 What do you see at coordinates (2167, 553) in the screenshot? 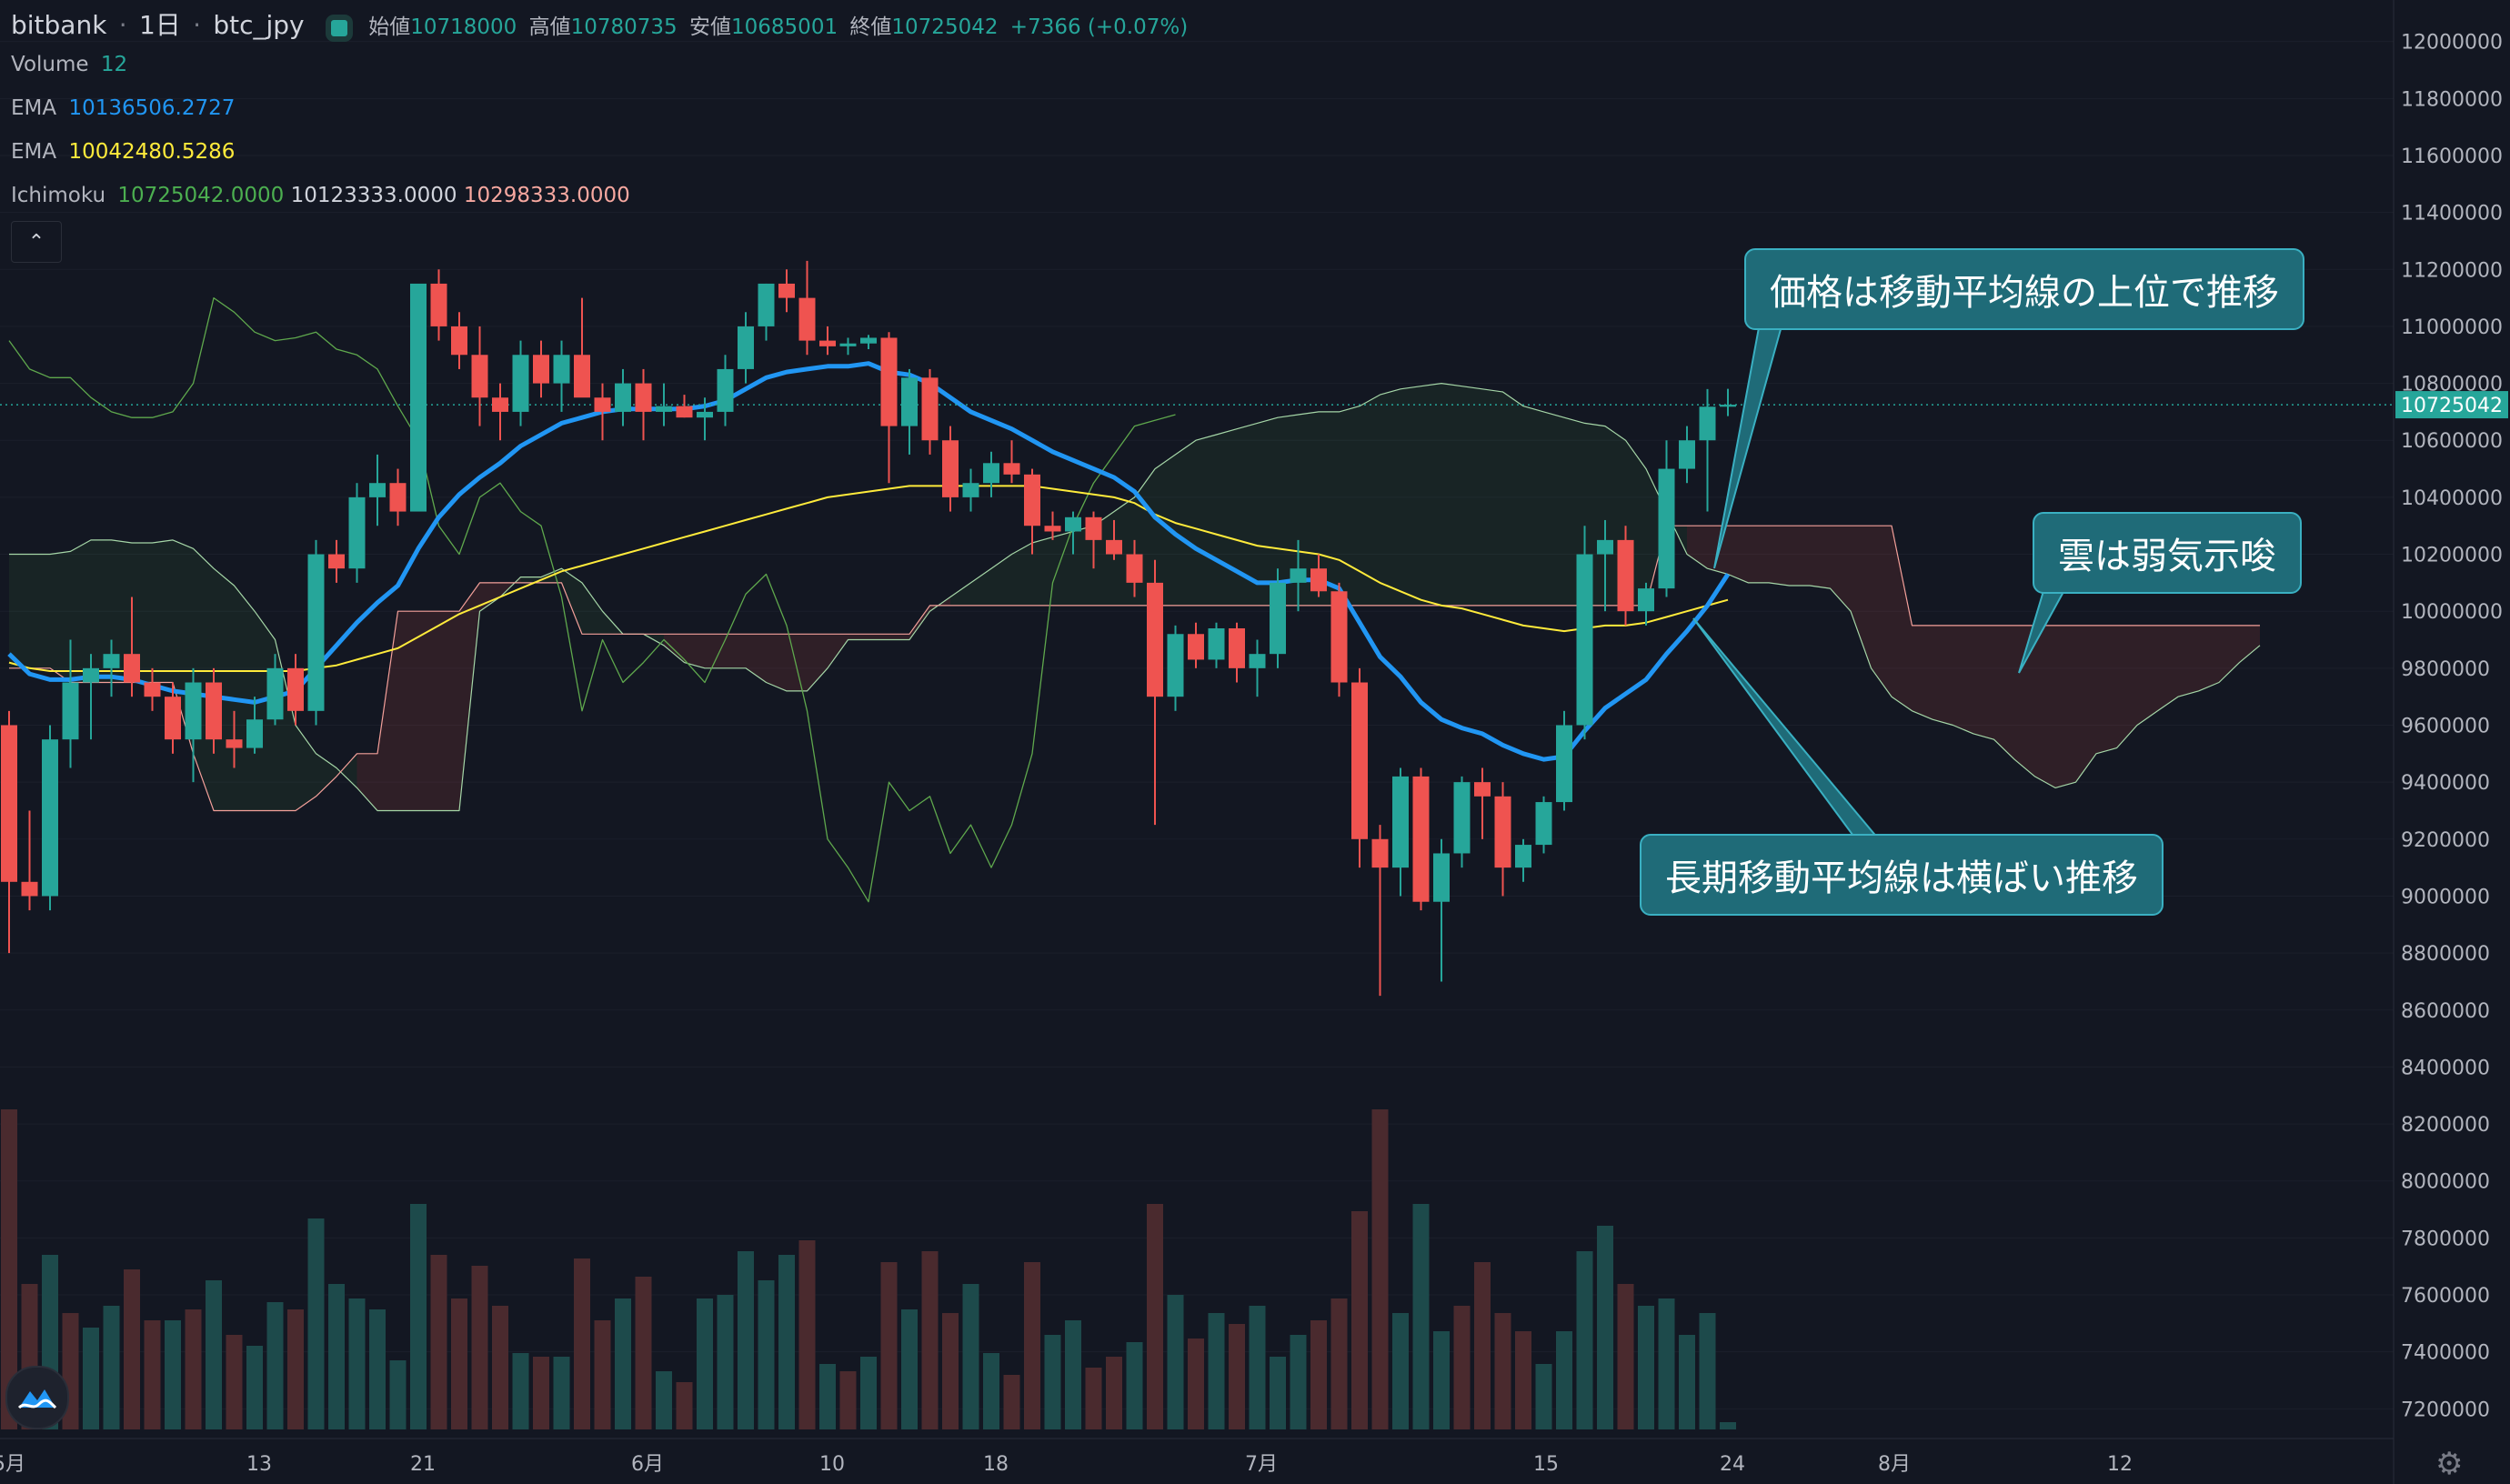
I see `annotation-callout: 雲は弱気示唆` at bounding box center [2167, 553].